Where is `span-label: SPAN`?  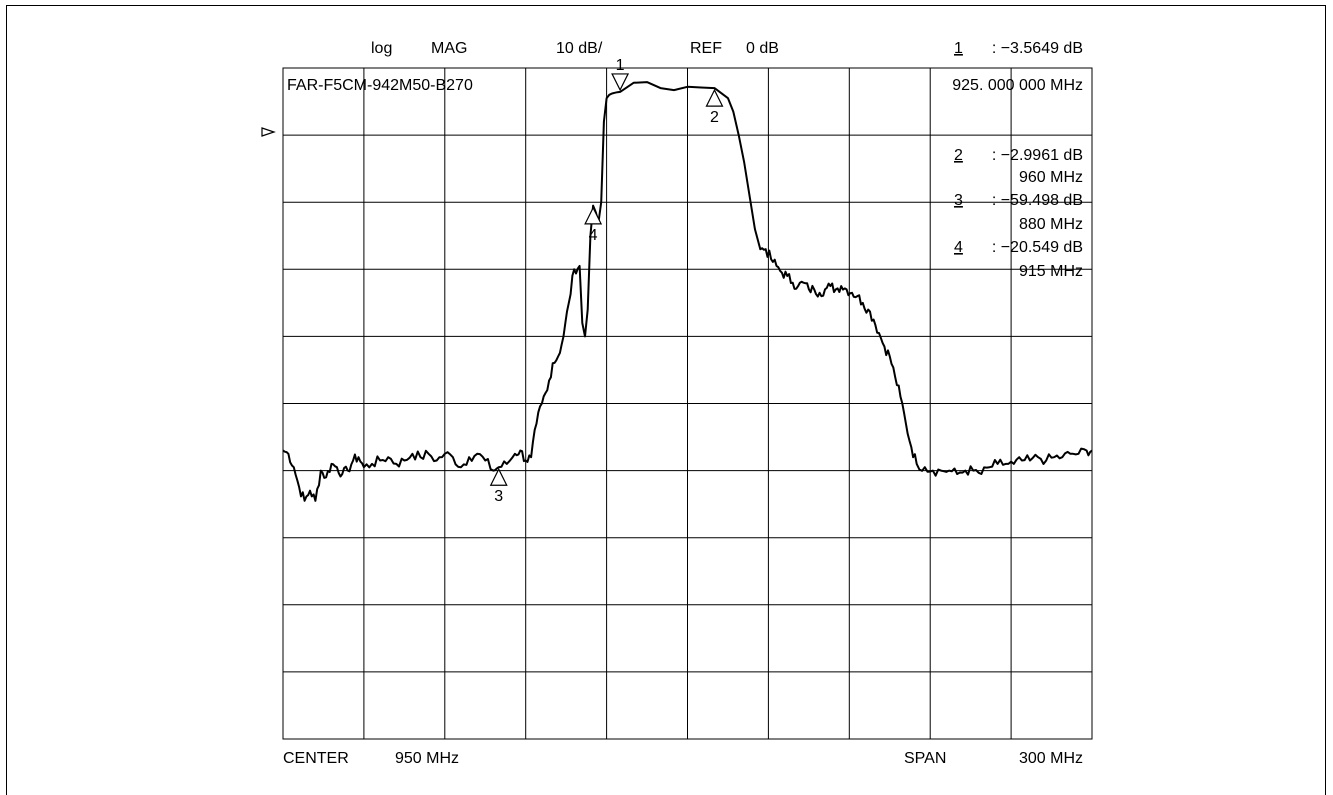
span-label: SPAN is located at coordinates (925, 758).